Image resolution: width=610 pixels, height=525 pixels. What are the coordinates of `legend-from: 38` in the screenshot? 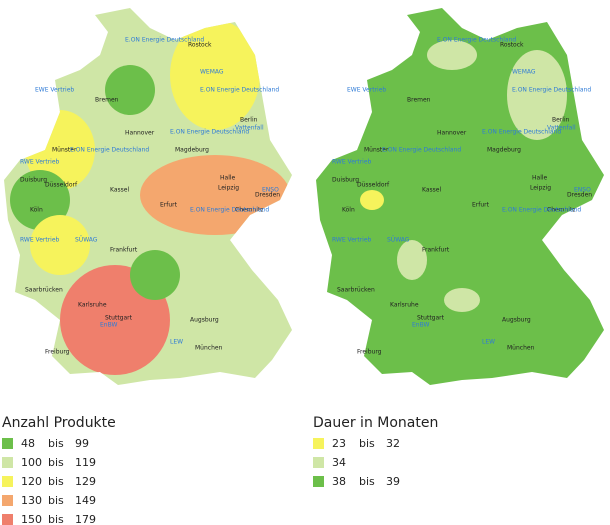 It's located at (339, 481).